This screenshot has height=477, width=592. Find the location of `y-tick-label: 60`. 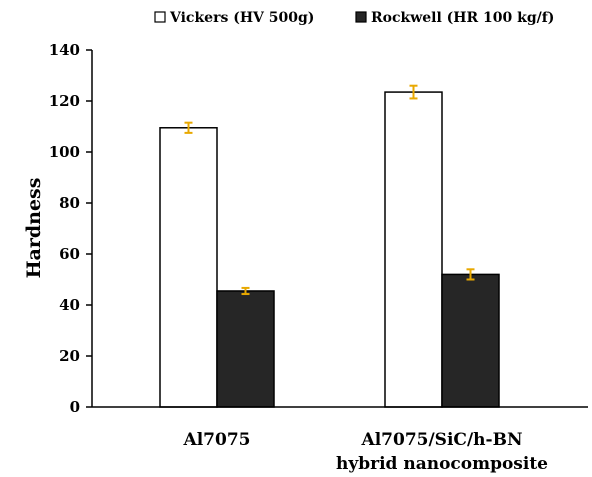

y-tick-label: 60 is located at coordinates (69, 254).